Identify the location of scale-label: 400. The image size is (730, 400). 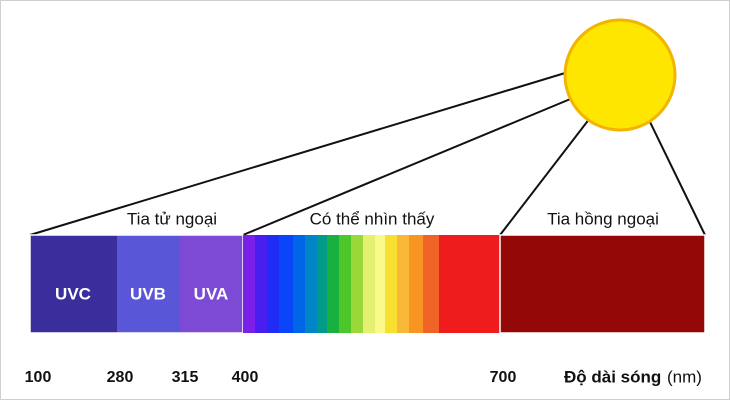
(245, 377).